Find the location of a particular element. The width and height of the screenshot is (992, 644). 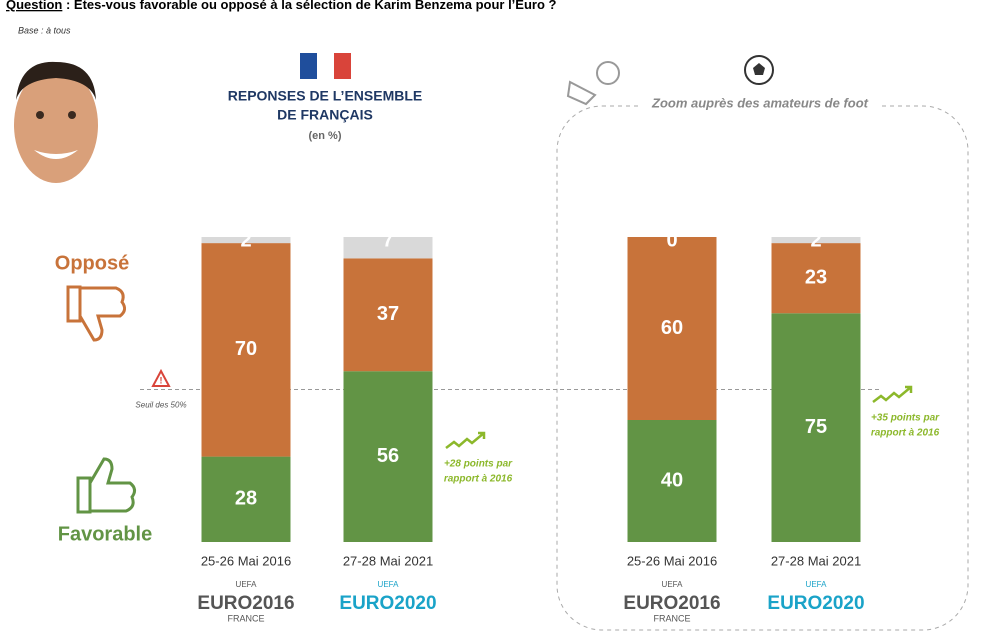

value-label: 75 is located at coordinates (816, 427).